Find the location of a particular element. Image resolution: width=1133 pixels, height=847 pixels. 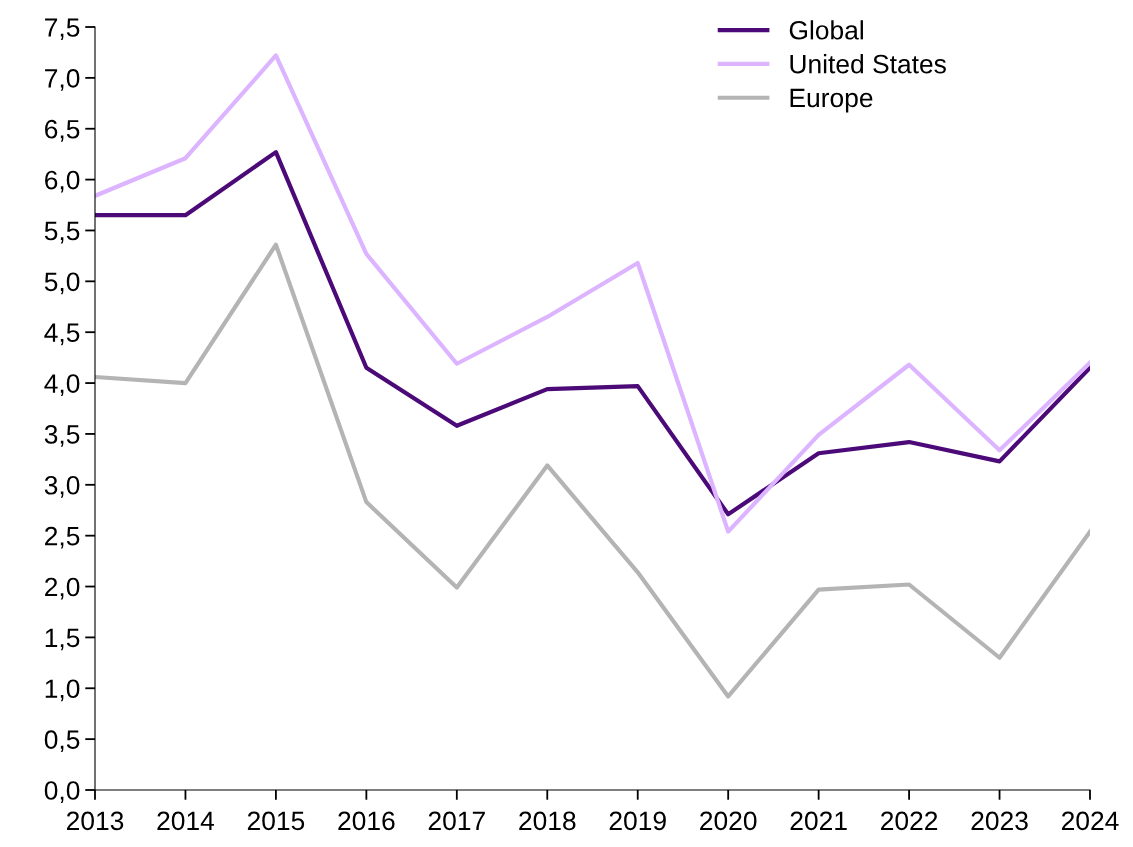

x-tick-label: 2016 is located at coordinates (366, 821).